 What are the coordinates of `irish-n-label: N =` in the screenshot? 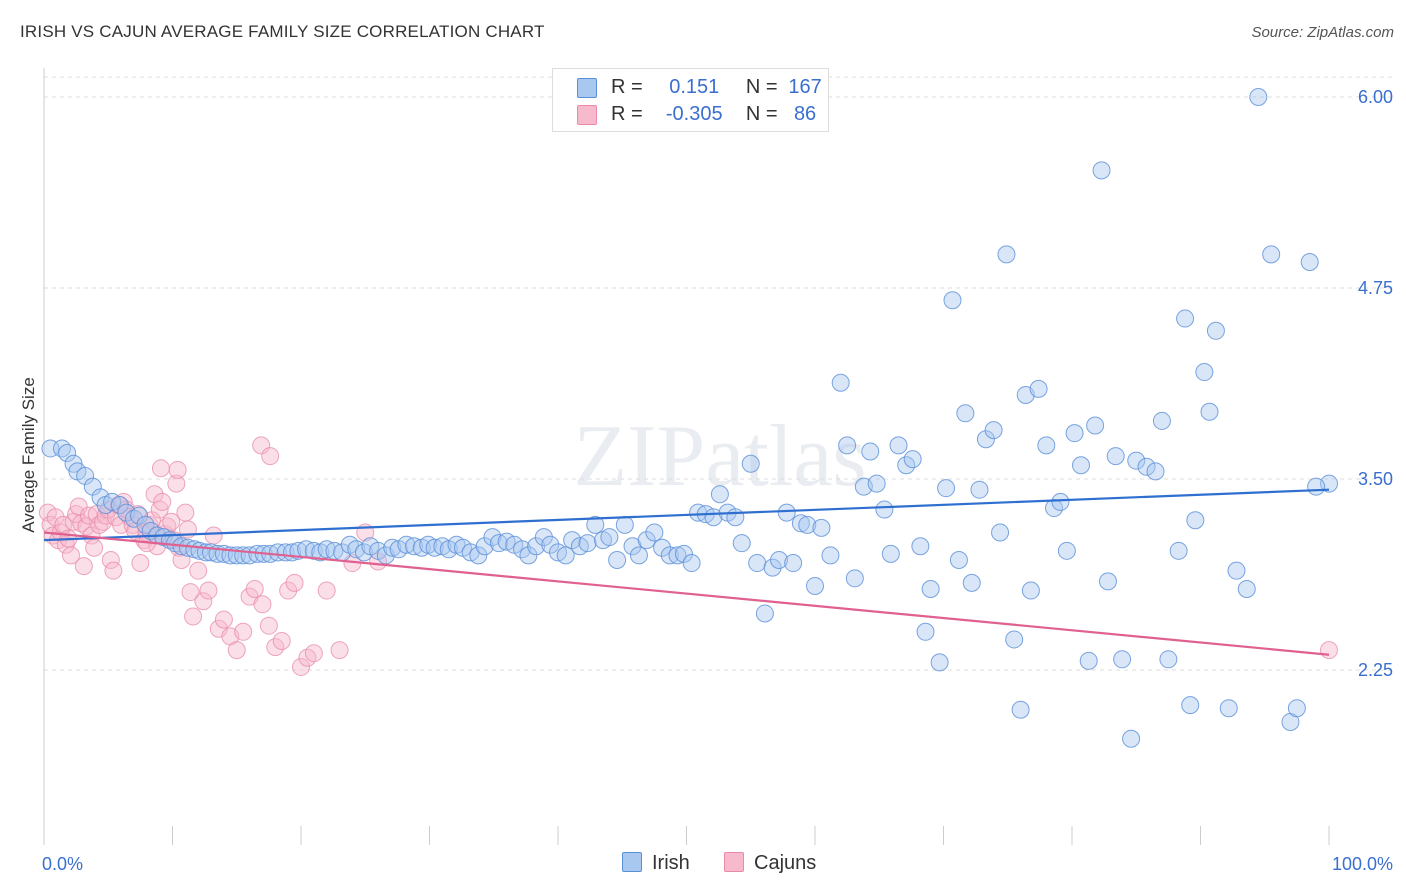 It's located at (761, 87).